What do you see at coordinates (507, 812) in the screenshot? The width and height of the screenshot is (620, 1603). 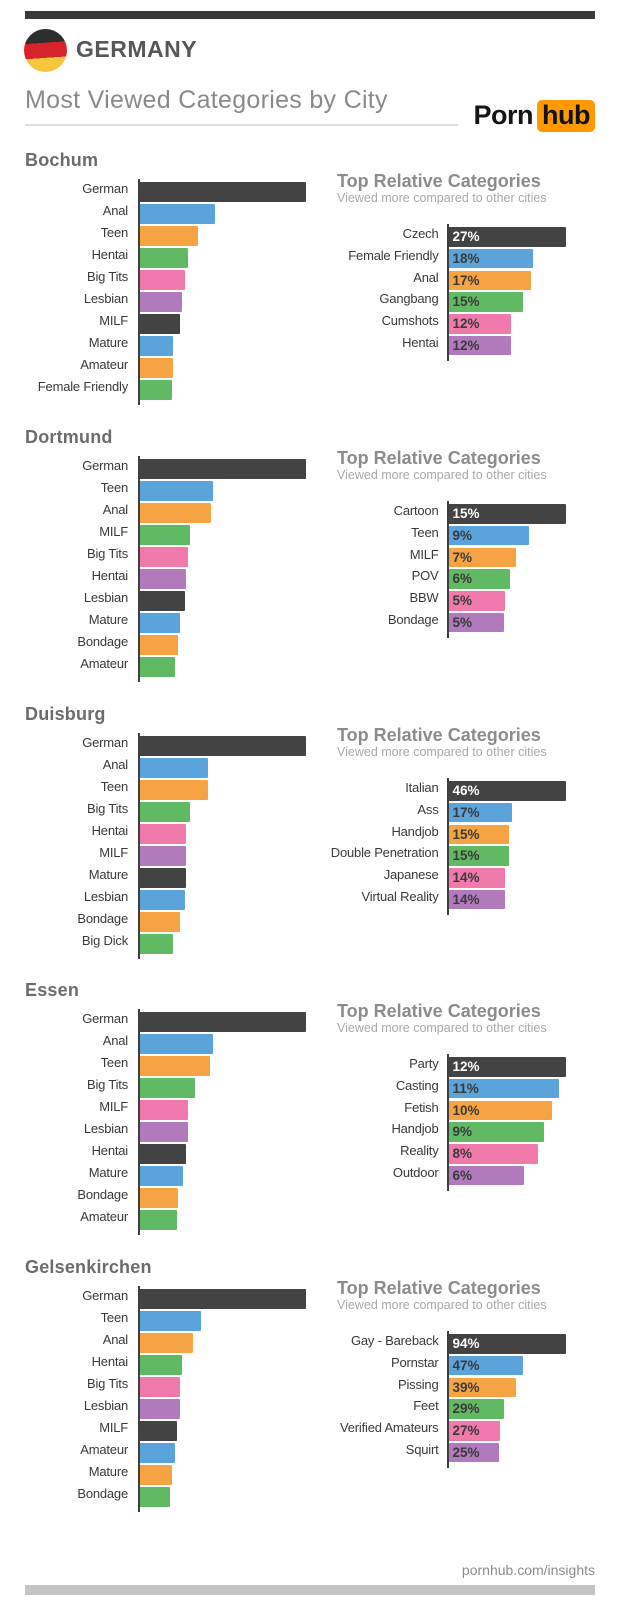 I see `chart-row: 17%` at bounding box center [507, 812].